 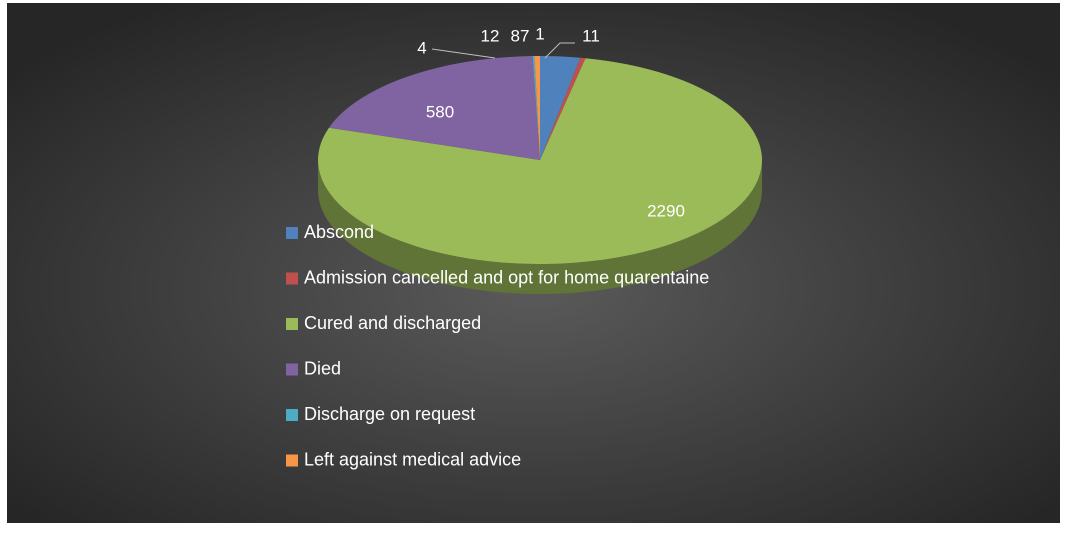 I want to click on data-label: 2290, so click(x=666, y=210).